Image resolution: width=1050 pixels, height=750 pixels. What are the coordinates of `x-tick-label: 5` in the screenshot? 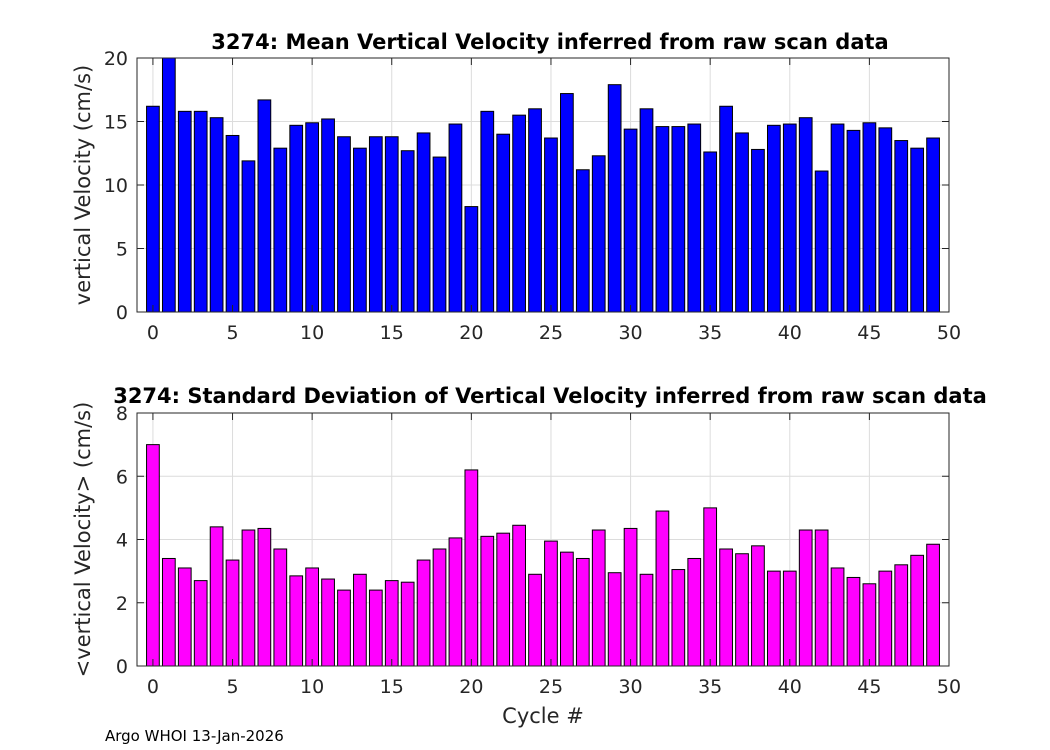 It's located at (232, 333).